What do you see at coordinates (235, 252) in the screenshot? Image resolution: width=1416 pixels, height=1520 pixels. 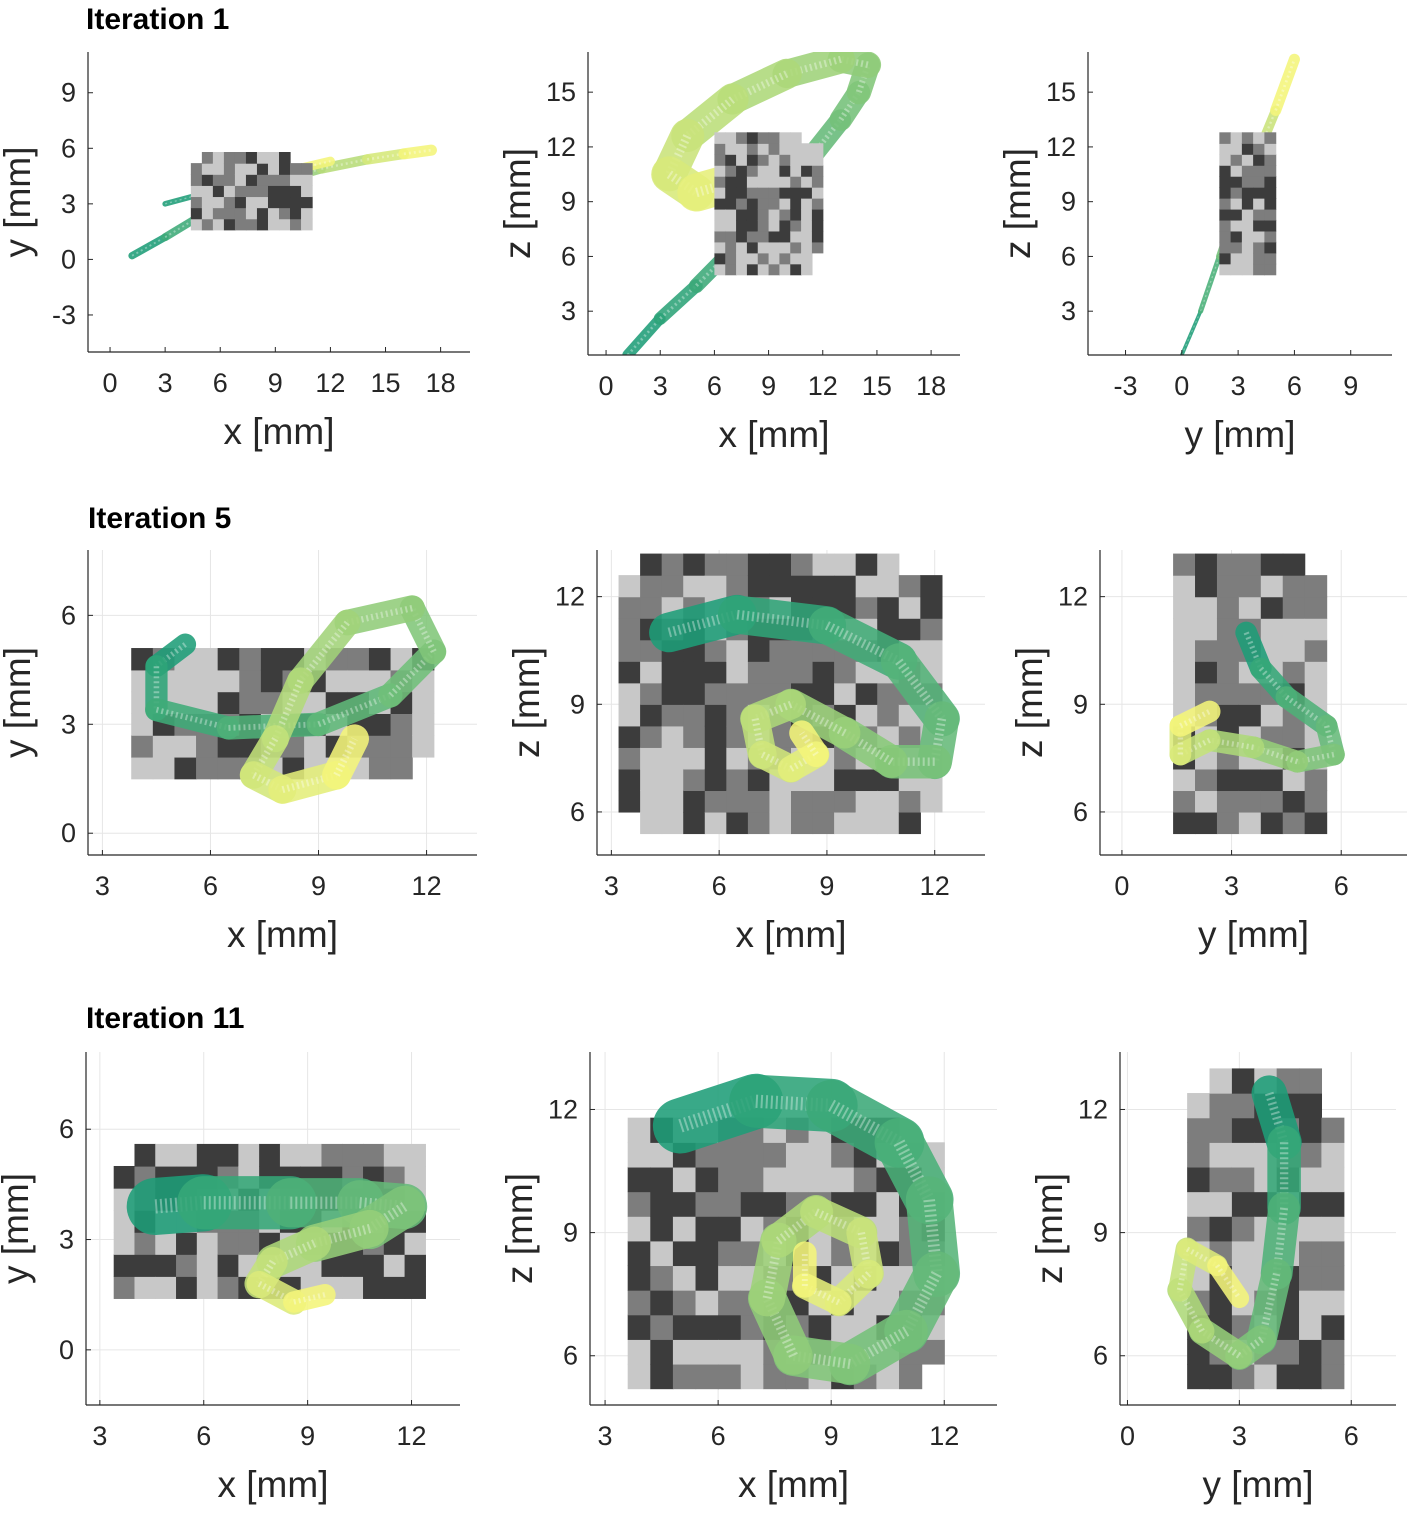 I see `panel-1-top: 0 3 6 9 12 15 18 -3 0 3 6 9 x [mm] y [mm]` at bounding box center [235, 252].